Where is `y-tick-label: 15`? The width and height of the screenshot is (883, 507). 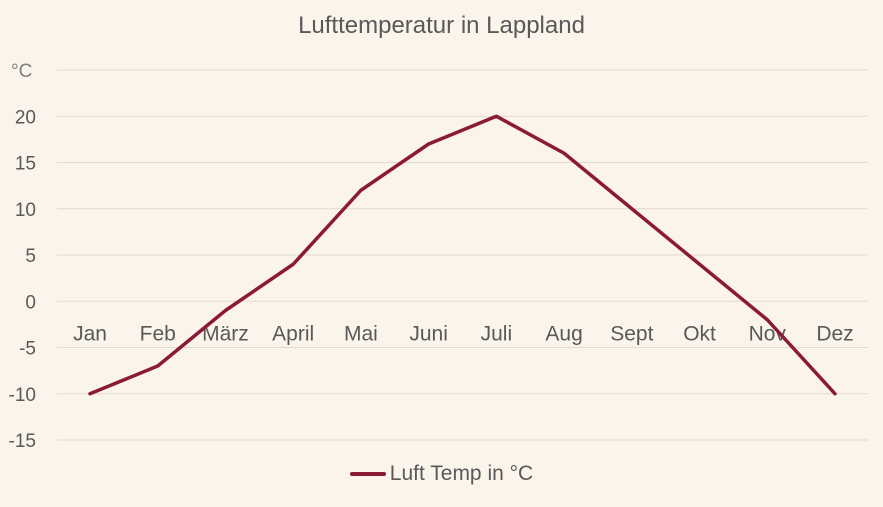
y-tick-label: 15 is located at coordinates (25, 164).